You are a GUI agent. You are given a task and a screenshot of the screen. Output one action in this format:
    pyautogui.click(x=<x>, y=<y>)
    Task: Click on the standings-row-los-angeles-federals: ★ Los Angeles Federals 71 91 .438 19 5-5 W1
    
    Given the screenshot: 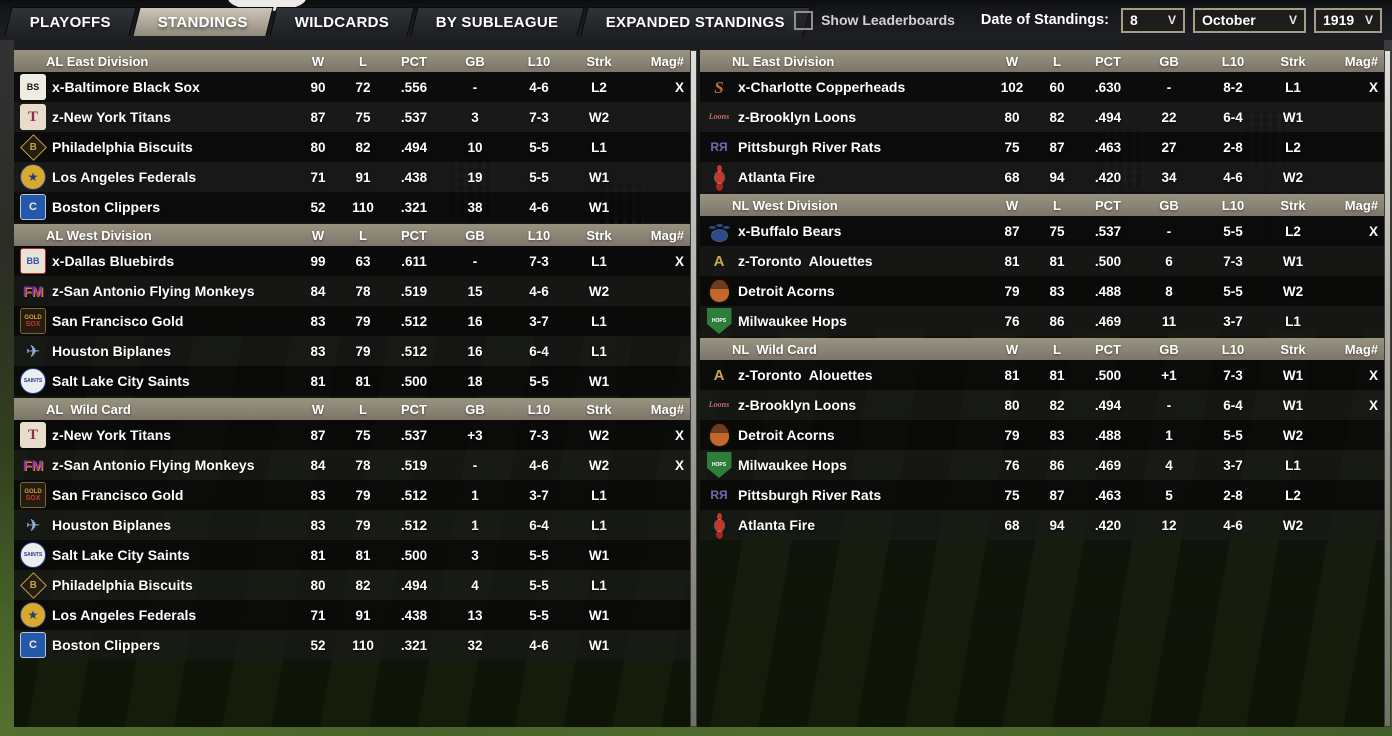 What is the action you would take?
    pyautogui.click(x=352, y=177)
    